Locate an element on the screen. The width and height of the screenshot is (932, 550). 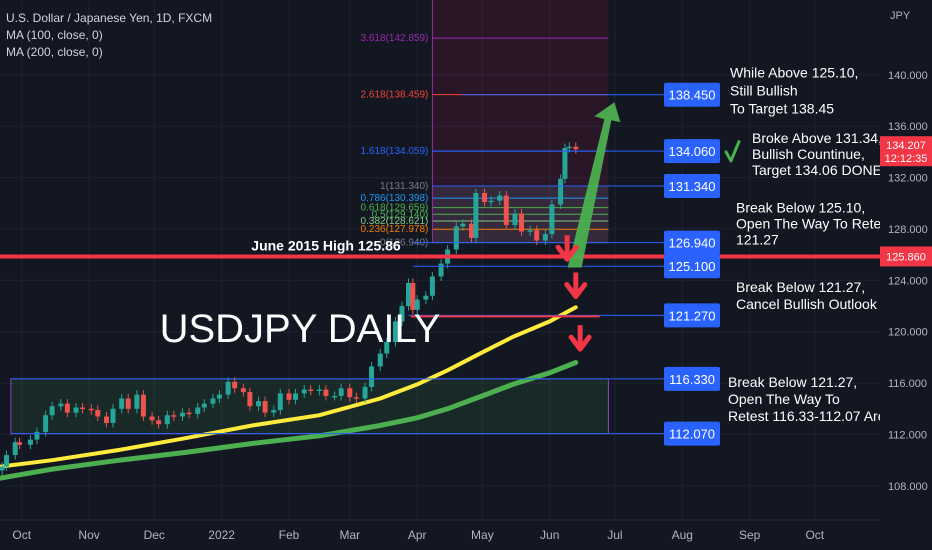
fib-level-label: 0(126.940) is located at coordinates (404, 243).